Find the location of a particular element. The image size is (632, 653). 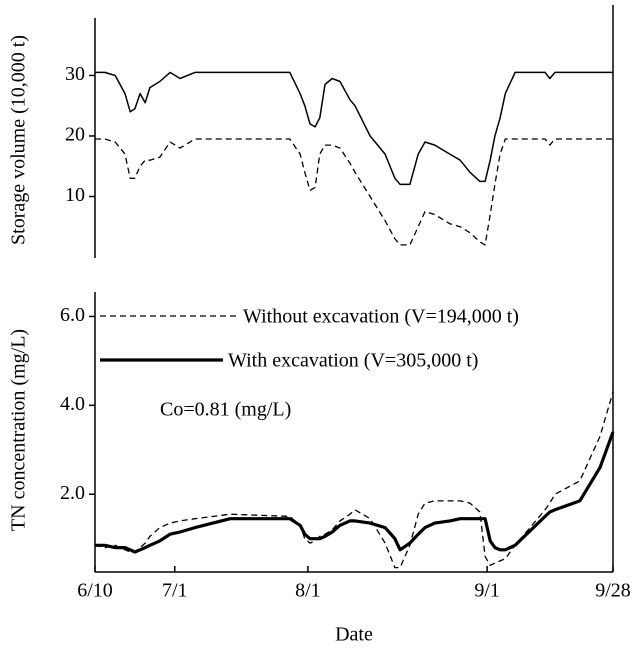

y-tick-label: 20 is located at coordinates (75, 135).